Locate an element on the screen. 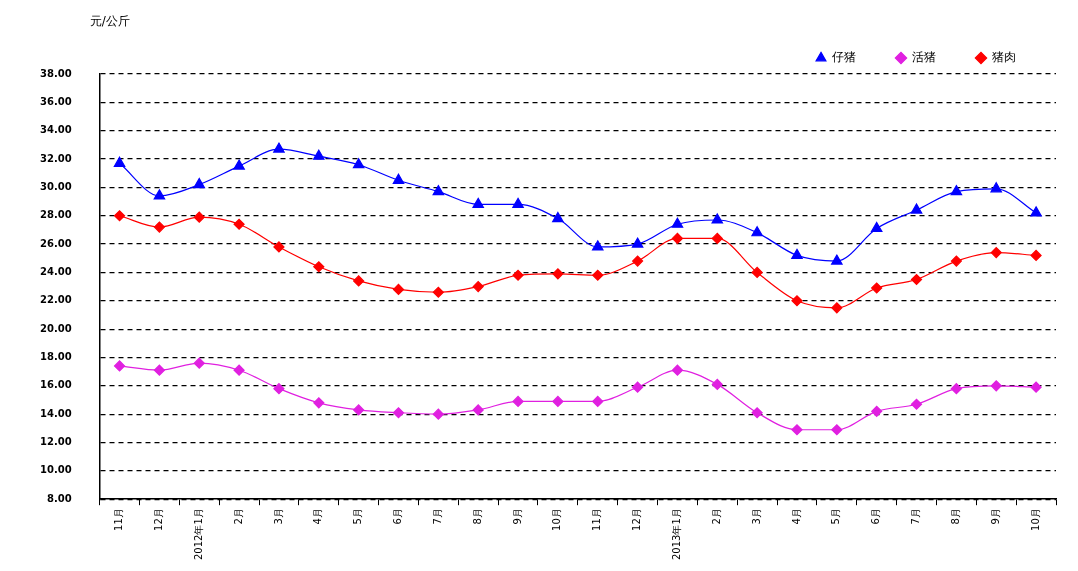  legend-label: 仔猪 is located at coordinates (844, 57).